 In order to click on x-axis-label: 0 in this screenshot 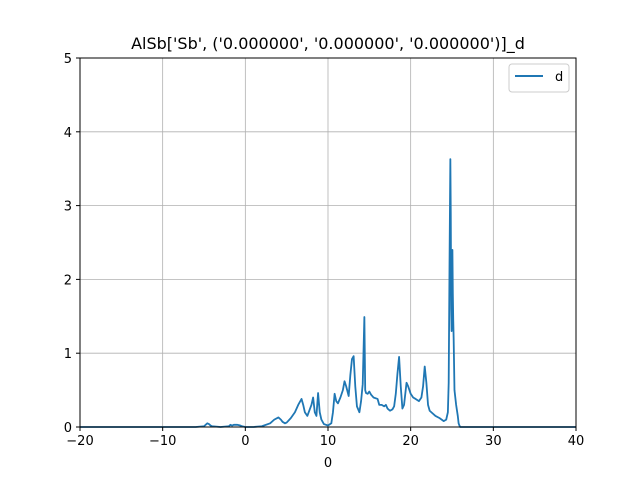, I will do `click(328, 463)`.